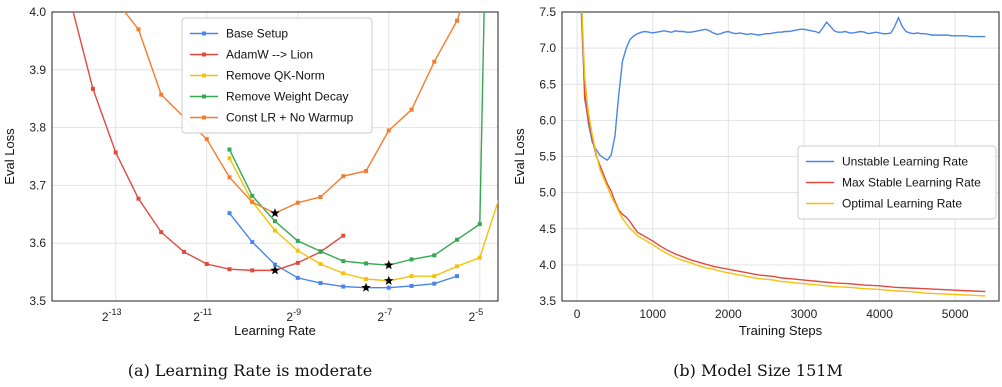  What do you see at coordinates (297, 312) in the screenshot?
I see `x-tick-exponent: -9` at bounding box center [297, 312].